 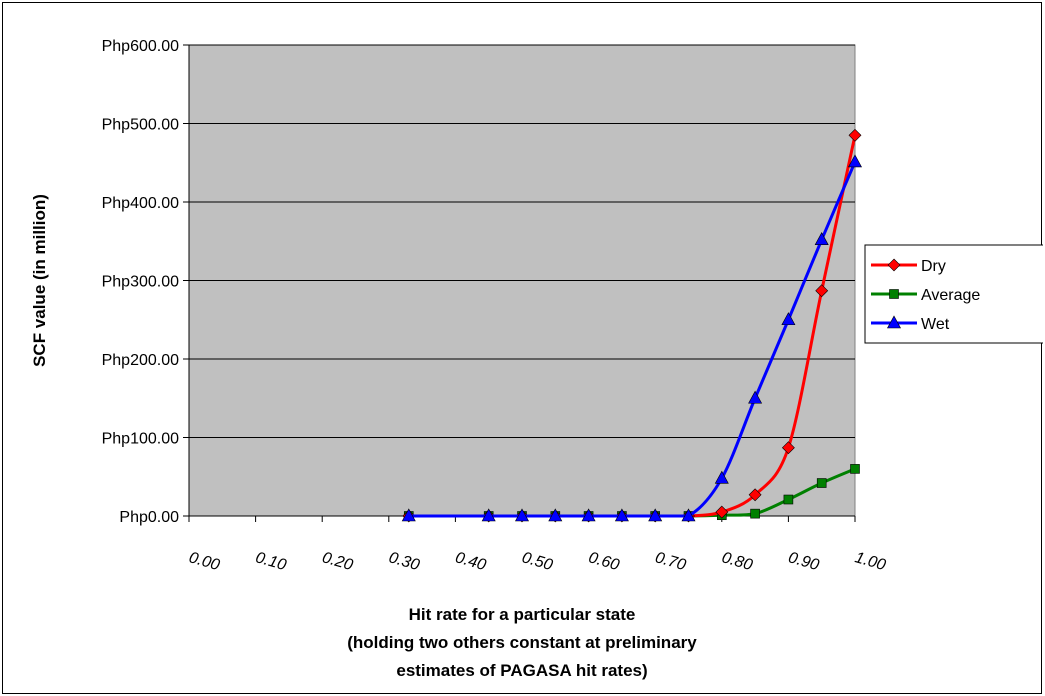 What do you see at coordinates (271, 561) in the screenshot?
I see `x-tick-label: 0.10` at bounding box center [271, 561].